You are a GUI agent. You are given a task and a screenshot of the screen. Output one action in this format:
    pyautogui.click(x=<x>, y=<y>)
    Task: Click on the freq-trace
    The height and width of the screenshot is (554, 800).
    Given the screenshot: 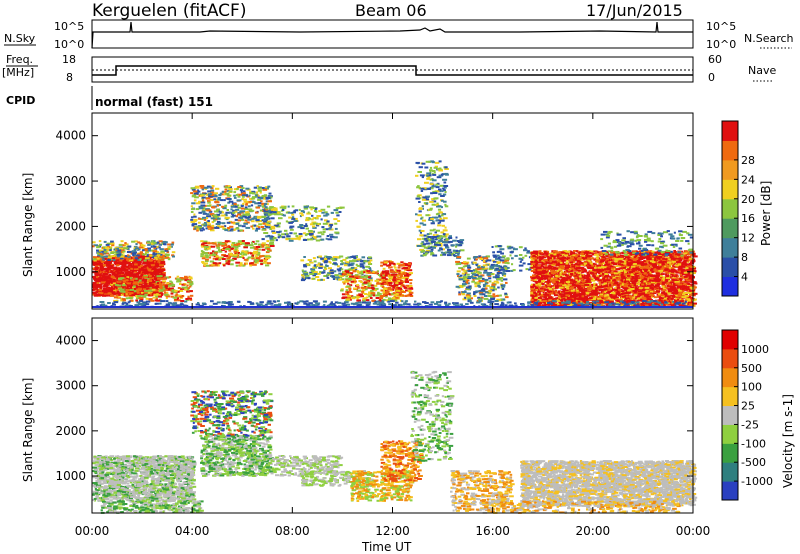 What is the action you would take?
    pyautogui.click(x=392, y=70)
    